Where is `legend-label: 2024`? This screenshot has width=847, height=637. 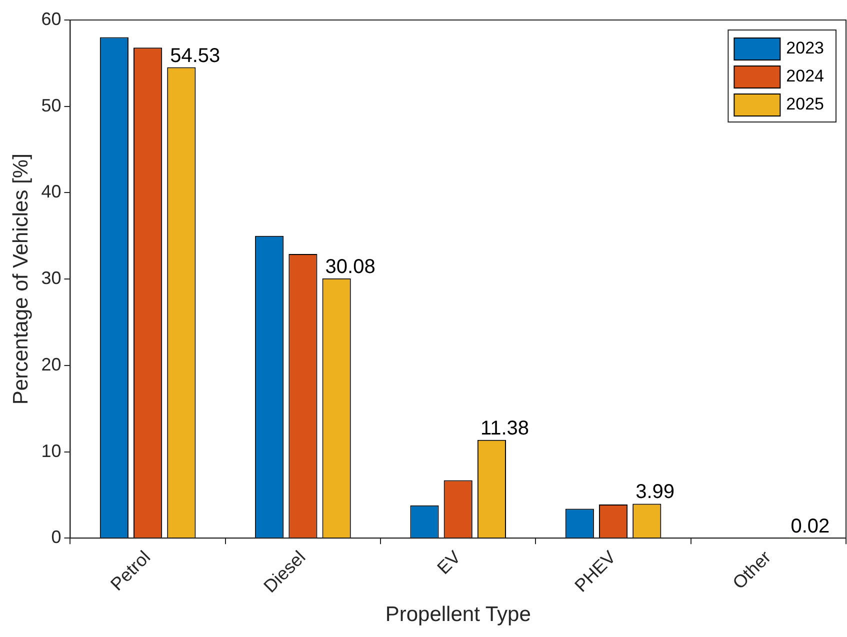 legend-label: 2024 is located at coordinates (805, 76).